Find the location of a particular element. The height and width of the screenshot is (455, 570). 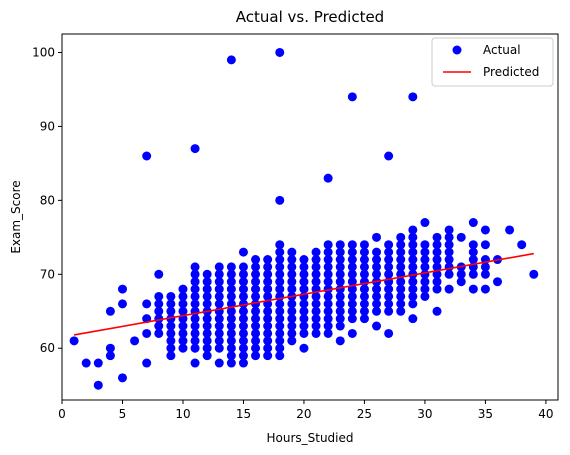

x-tick-label: 15 is located at coordinates (243, 414).